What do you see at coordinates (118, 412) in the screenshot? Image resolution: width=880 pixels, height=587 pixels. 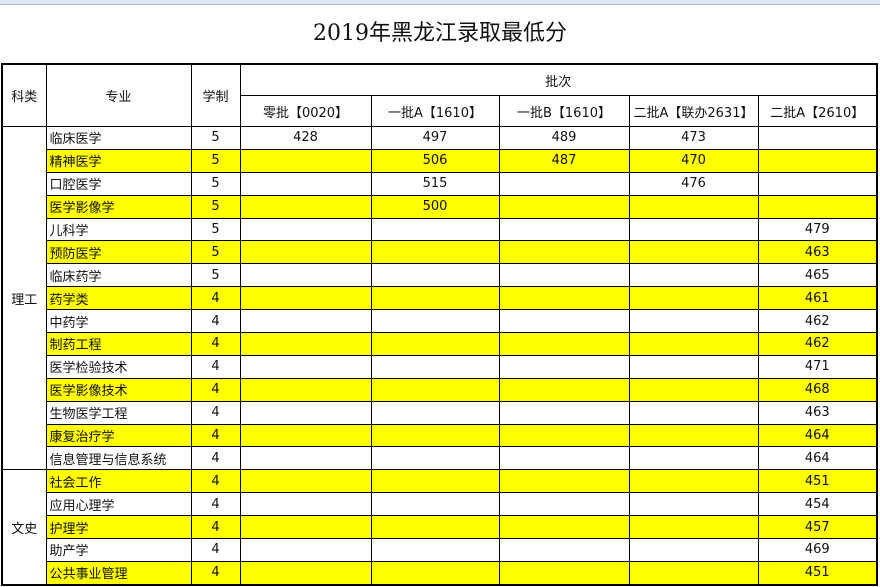 I see `major-cell: 生物医学工程` at bounding box center [118, 412].